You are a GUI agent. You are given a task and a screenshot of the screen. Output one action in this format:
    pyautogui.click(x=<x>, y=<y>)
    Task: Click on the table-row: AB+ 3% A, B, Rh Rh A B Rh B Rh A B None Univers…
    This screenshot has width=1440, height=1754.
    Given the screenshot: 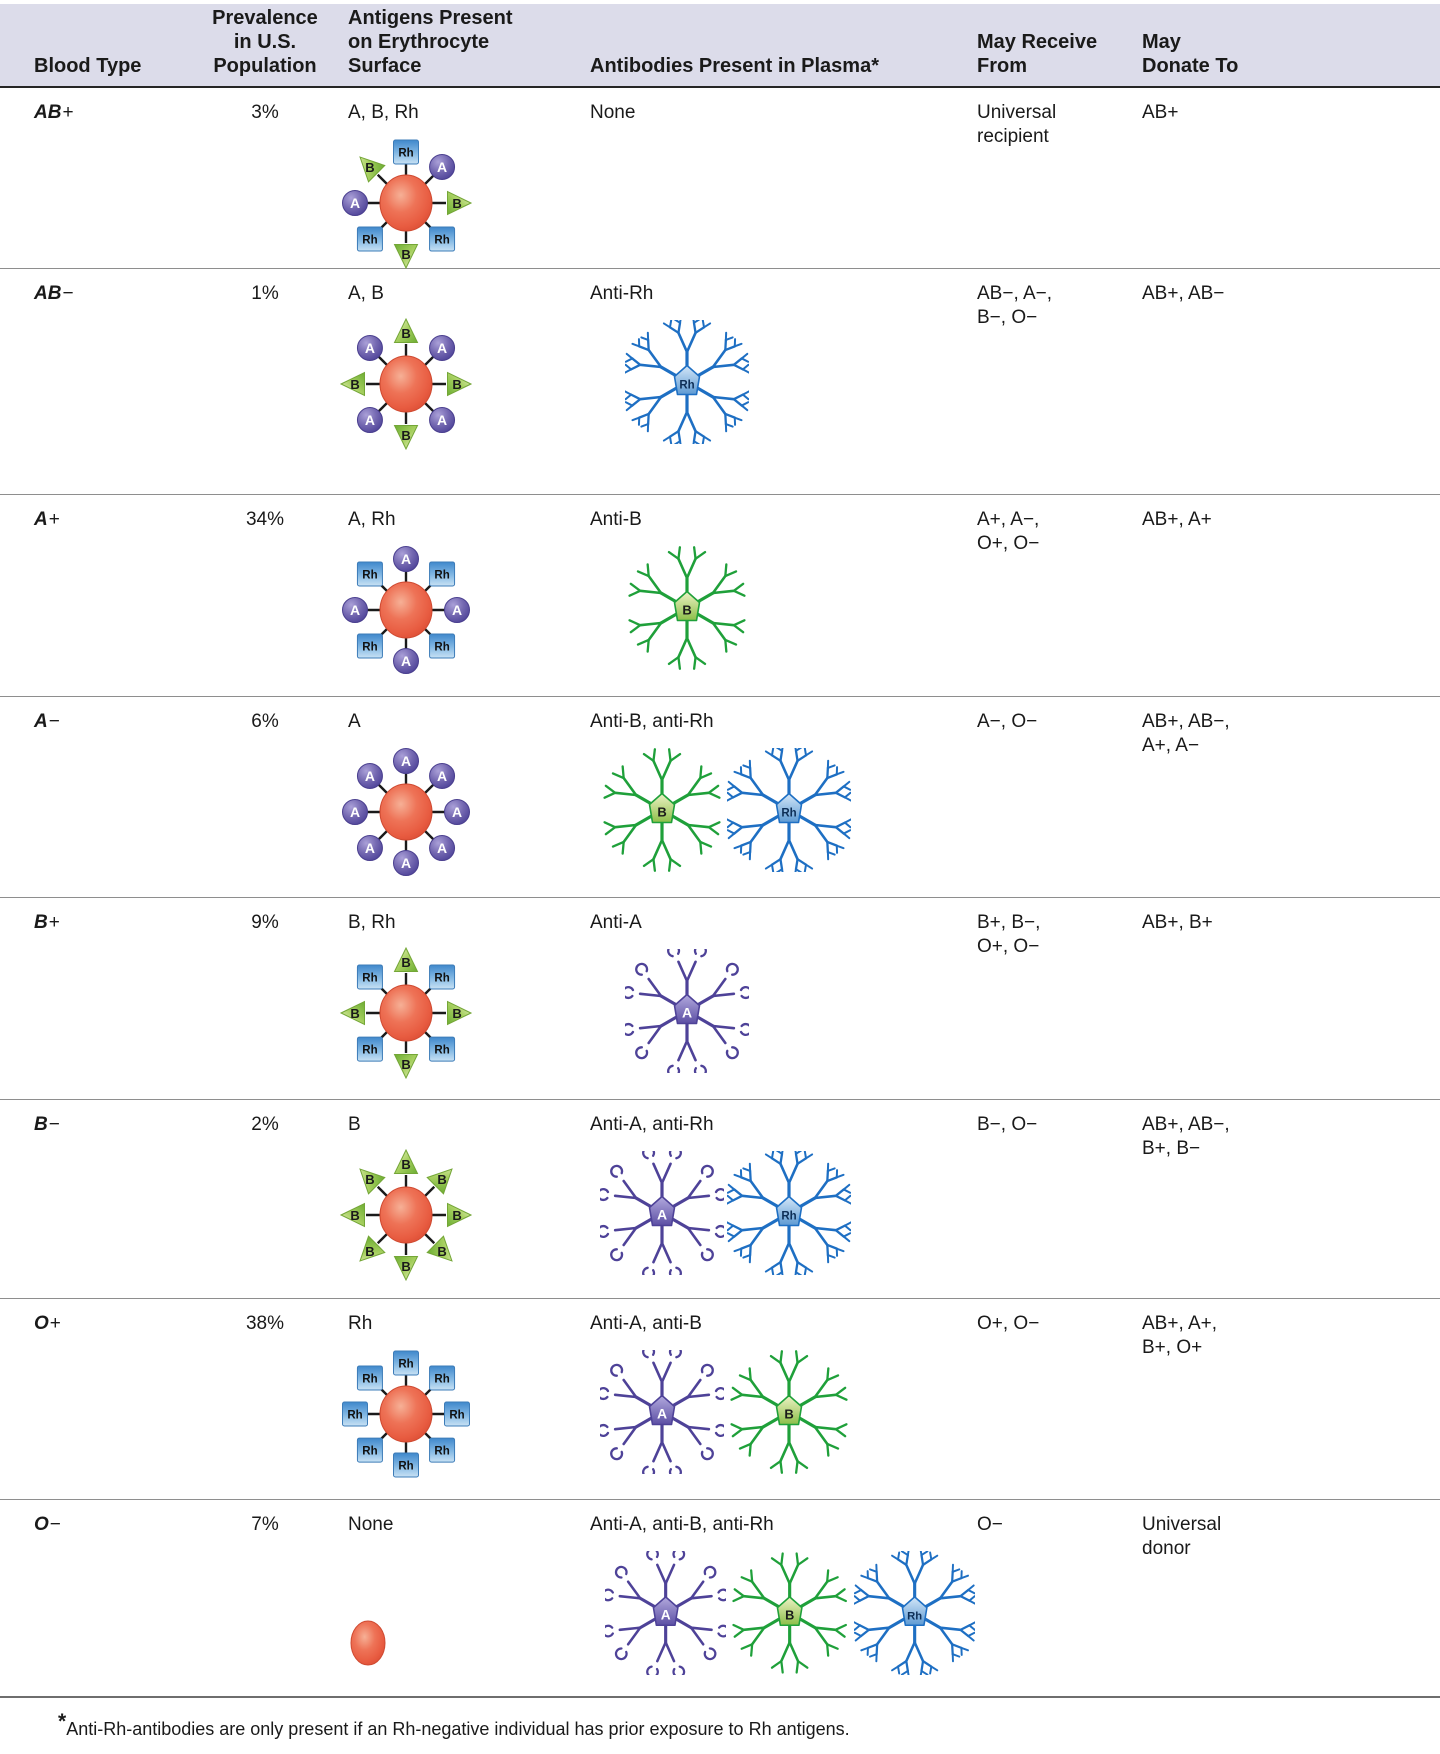 What is the action you would take?
    pyautogui.click(x=720, y=179)
    